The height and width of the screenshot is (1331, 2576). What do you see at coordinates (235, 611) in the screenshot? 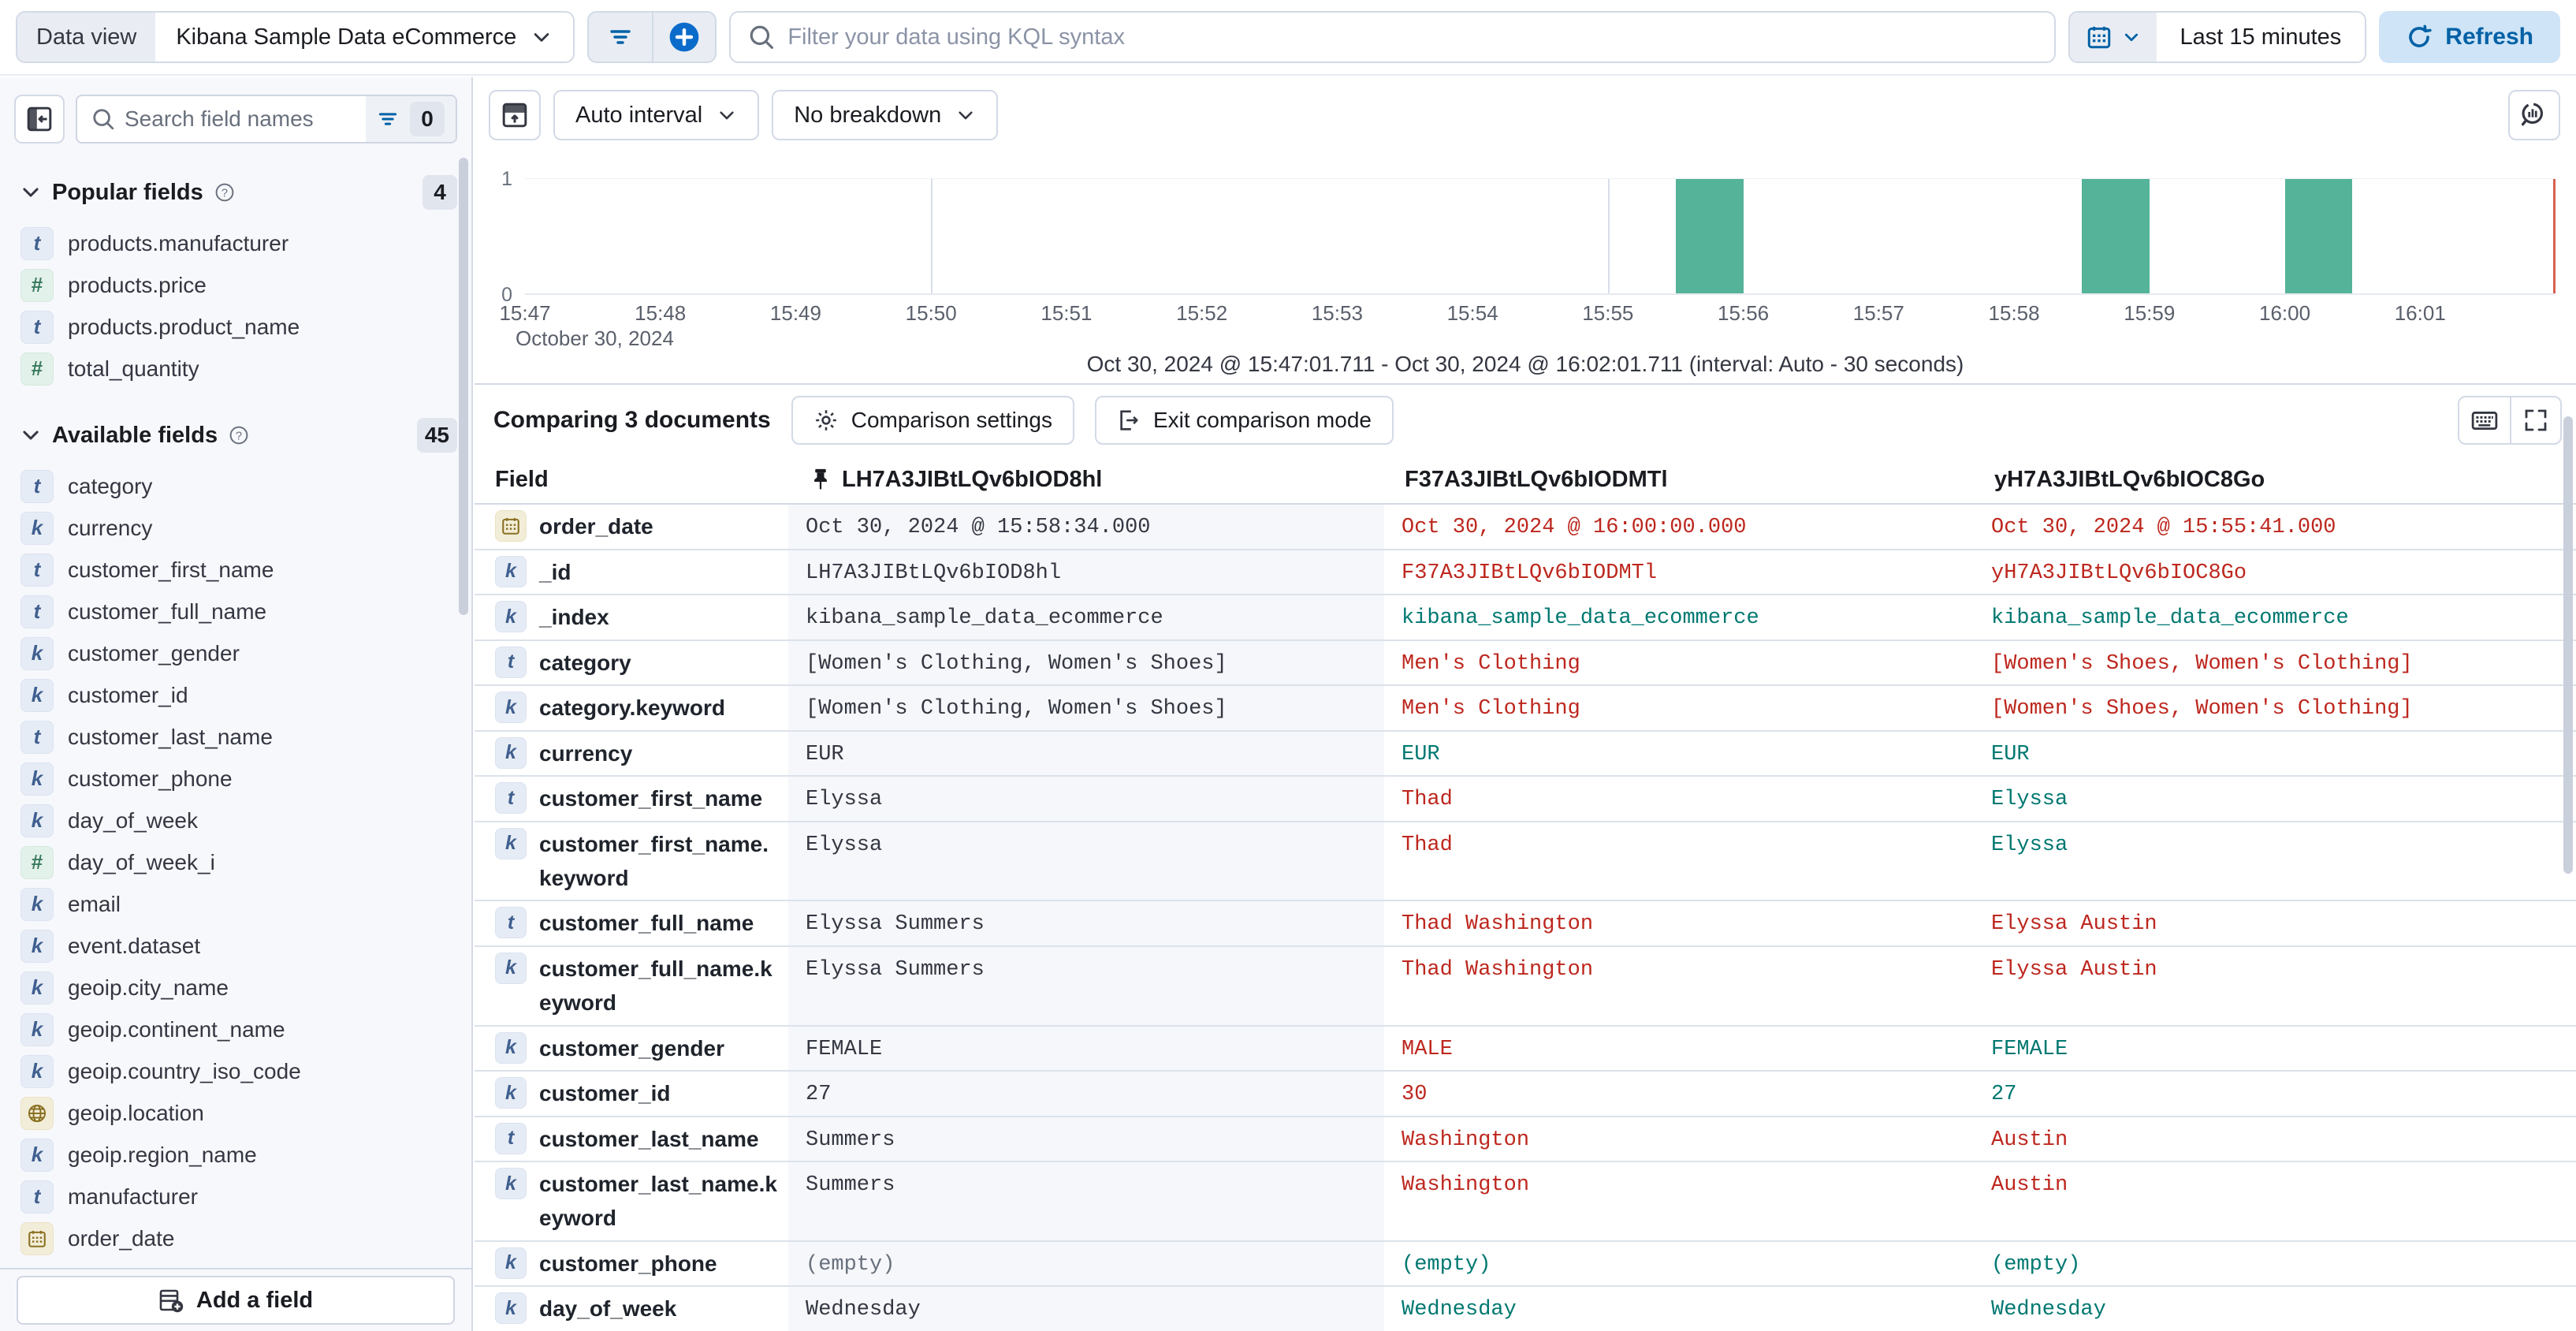
I see `sidebar-field-customer_full_name: t customer_full_name` at bounding box center [235, 611].